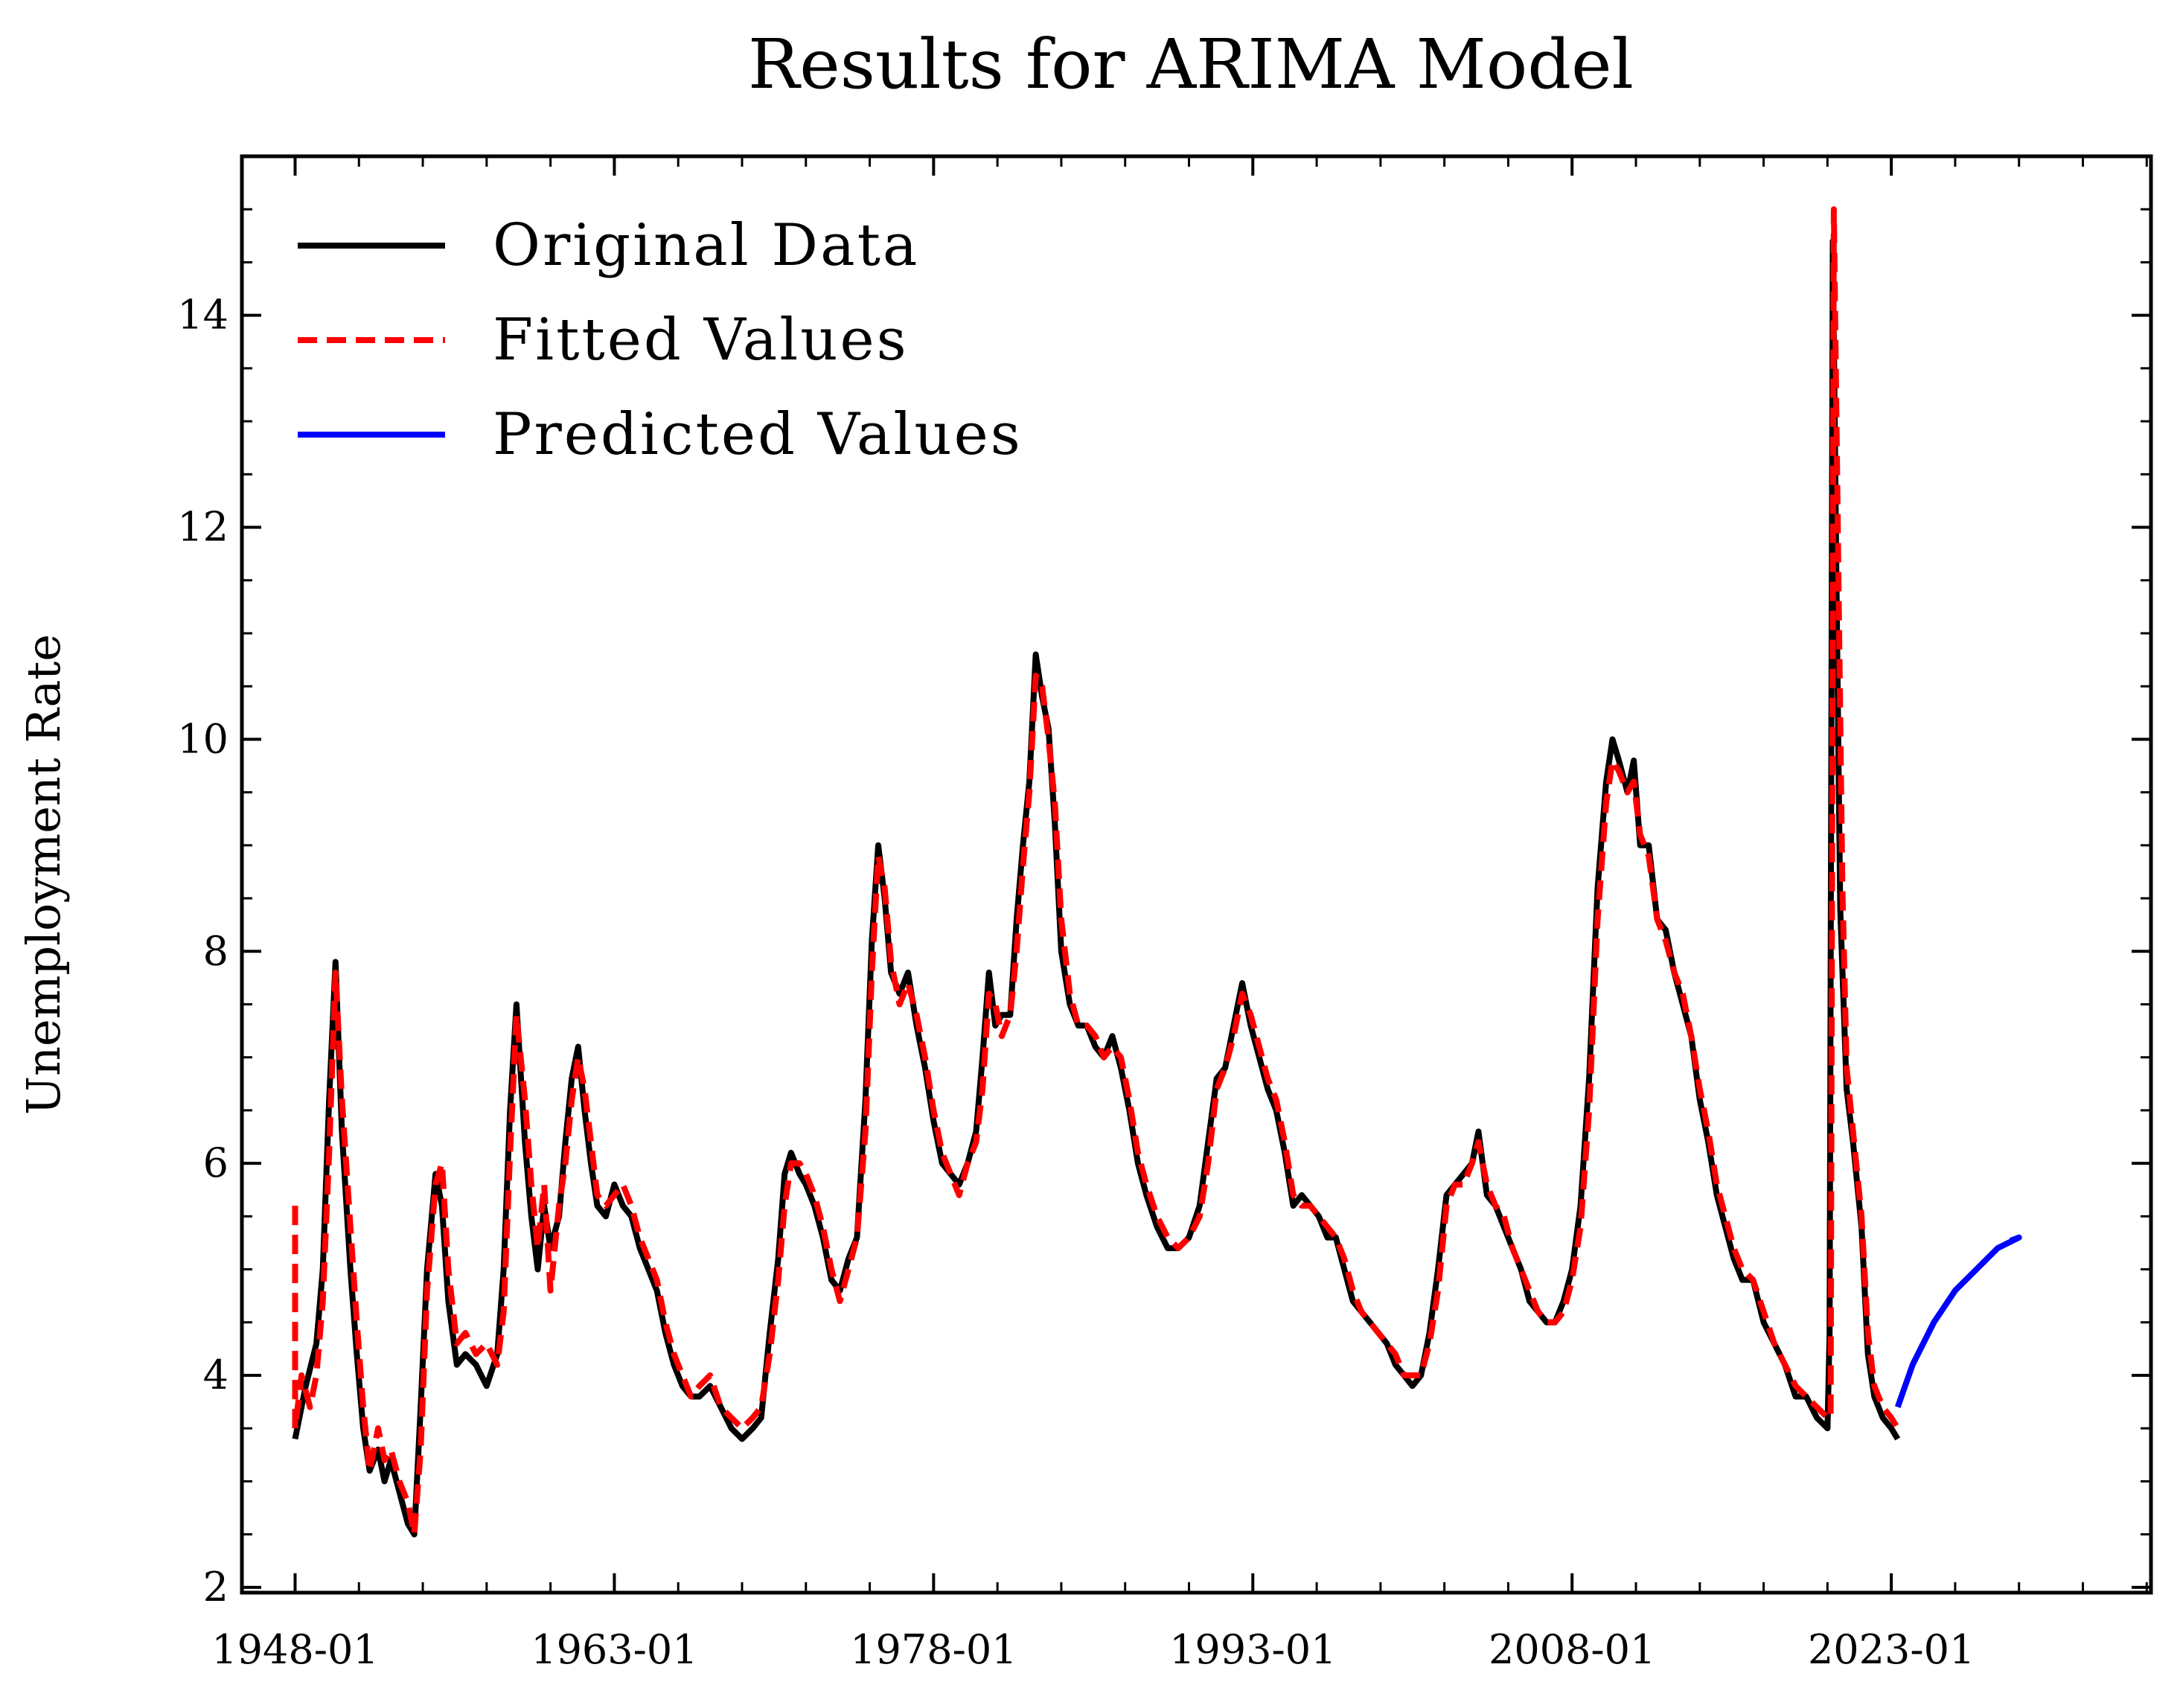 The width and height of the screenshot is (2180, 1708). Describe the element at coordinates (202, 738) in the screenshot. I see `y-tick-label: 10` at that location.